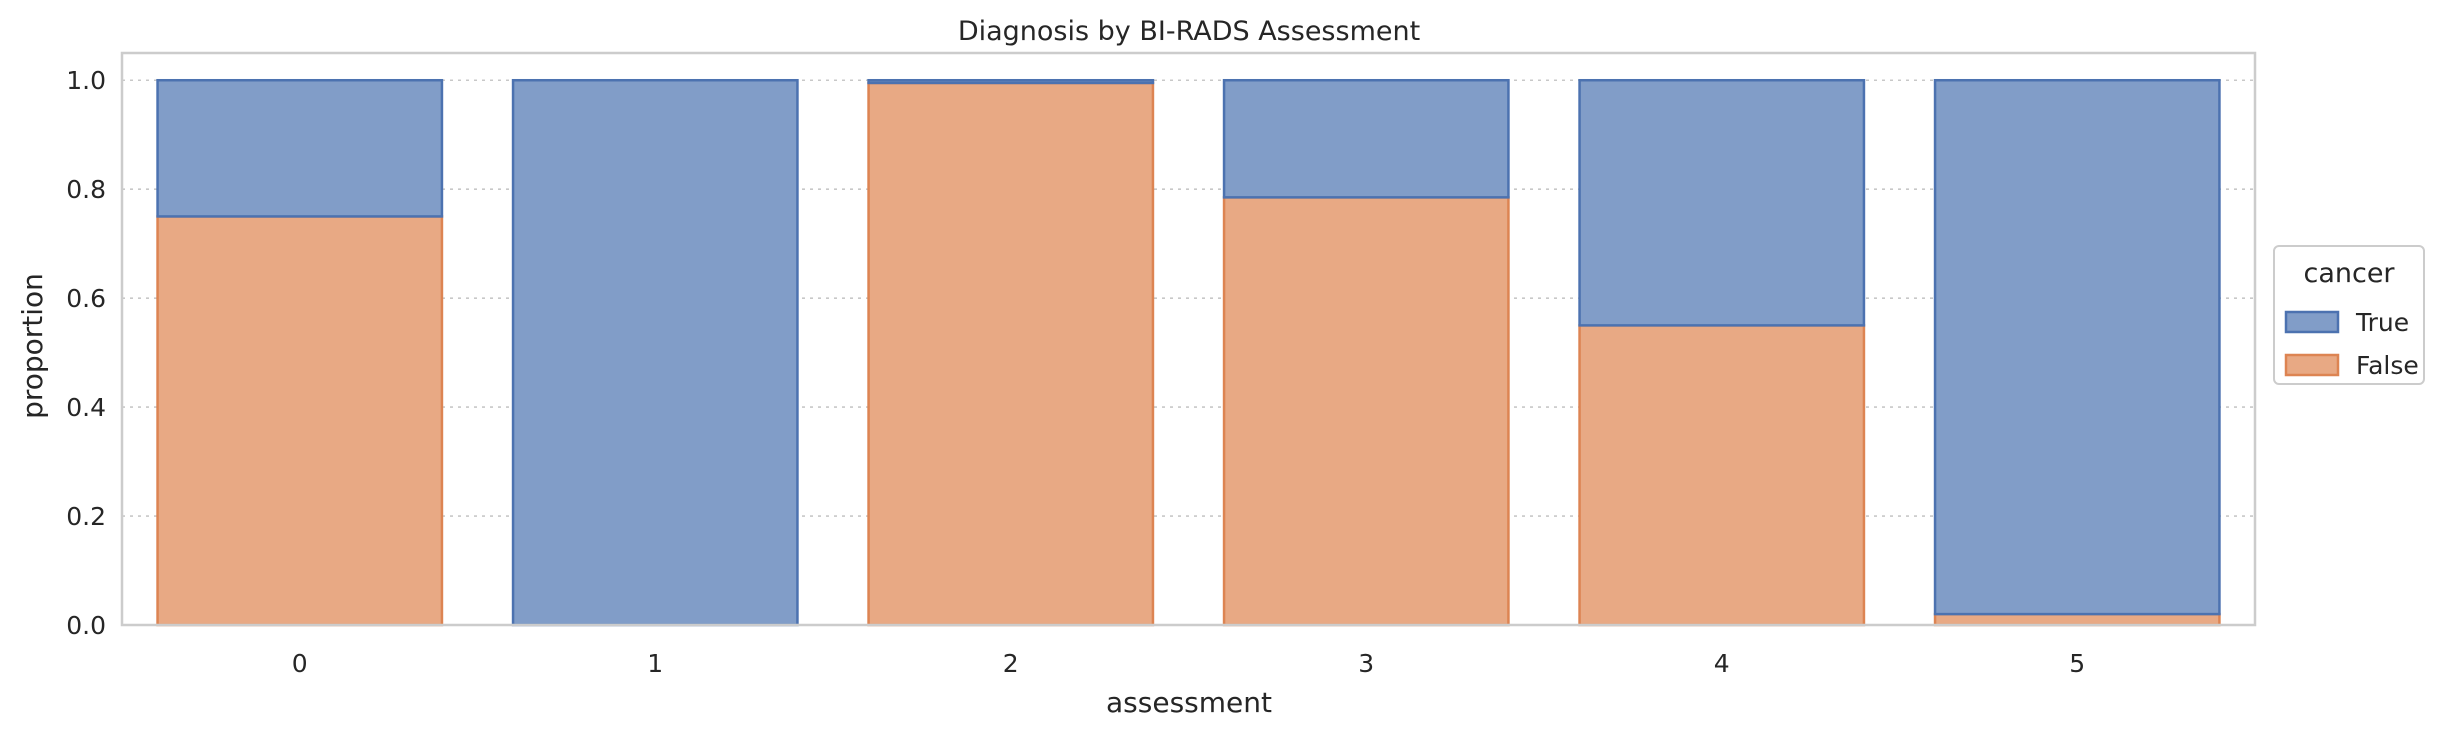 The width and height of the screenshot is (2454, 737). What do you see at coordinates (86, 407) in the screenshot?
I see `y-tick-label: 0.4` at bounding box center [86, 407].